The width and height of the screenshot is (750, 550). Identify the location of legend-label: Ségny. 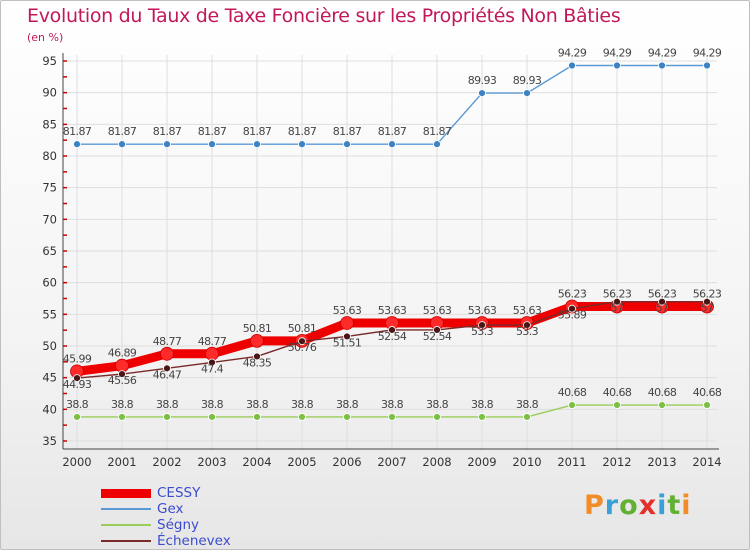
(178, 525).